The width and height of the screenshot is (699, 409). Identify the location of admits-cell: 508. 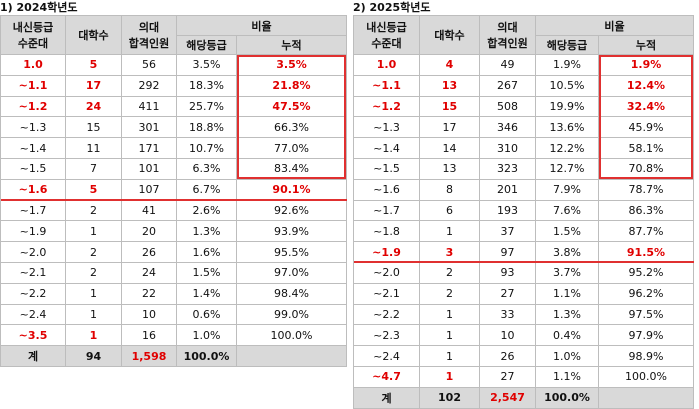
(507, 106).